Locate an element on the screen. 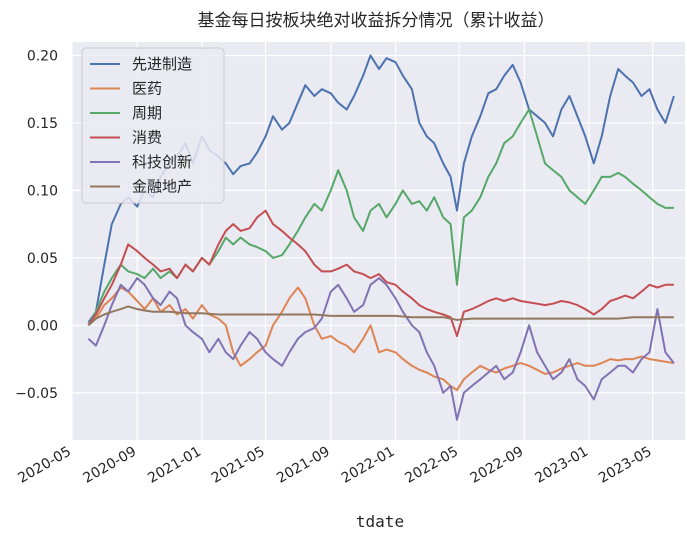  y-axis-ticks: −0.05 0.00 0.05 0.10 0.15 0.20 is located at coordinates (36, 224).